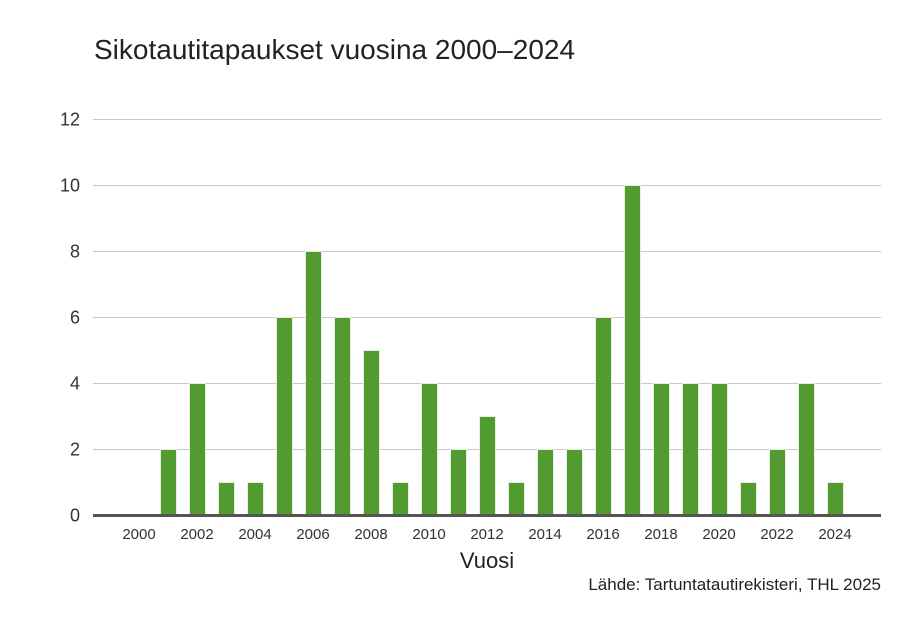 The width and height of the screenshot is (920, 629). Describe the element at coordinates (719, 449) in the screenshot. I see `bar-2020` at that location.